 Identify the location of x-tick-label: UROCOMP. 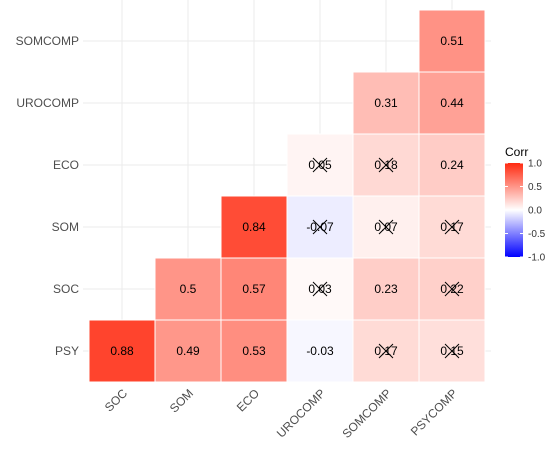
(301, 413).